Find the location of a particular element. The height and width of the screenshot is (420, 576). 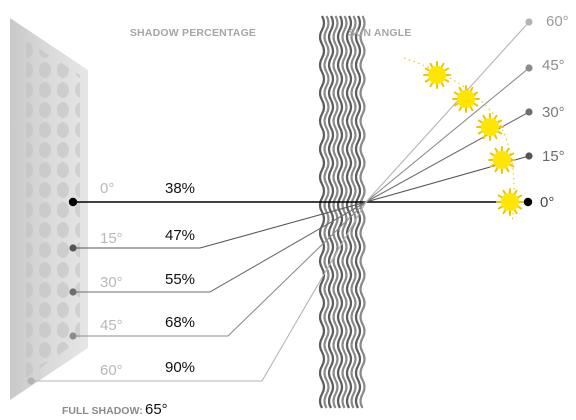

shadow-wall is located at coordinates (49, 209).